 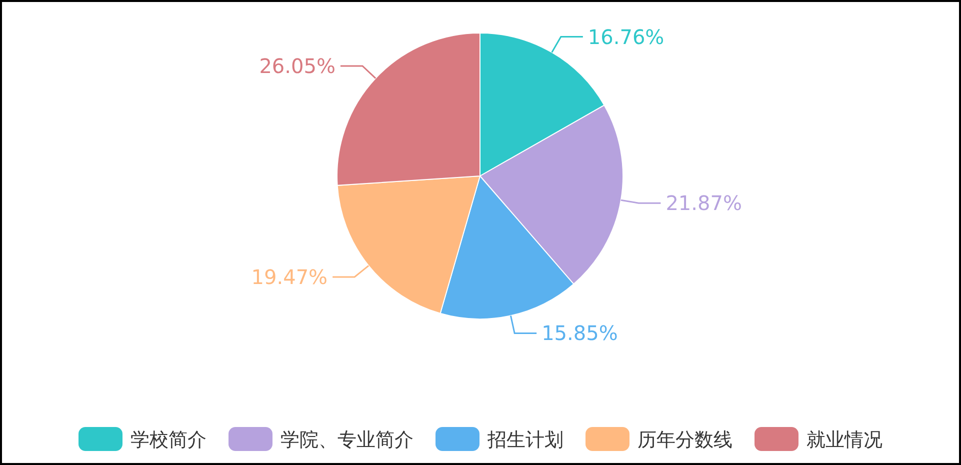 I want to click on data-label: 19.47%, so click(x=289, y=276).